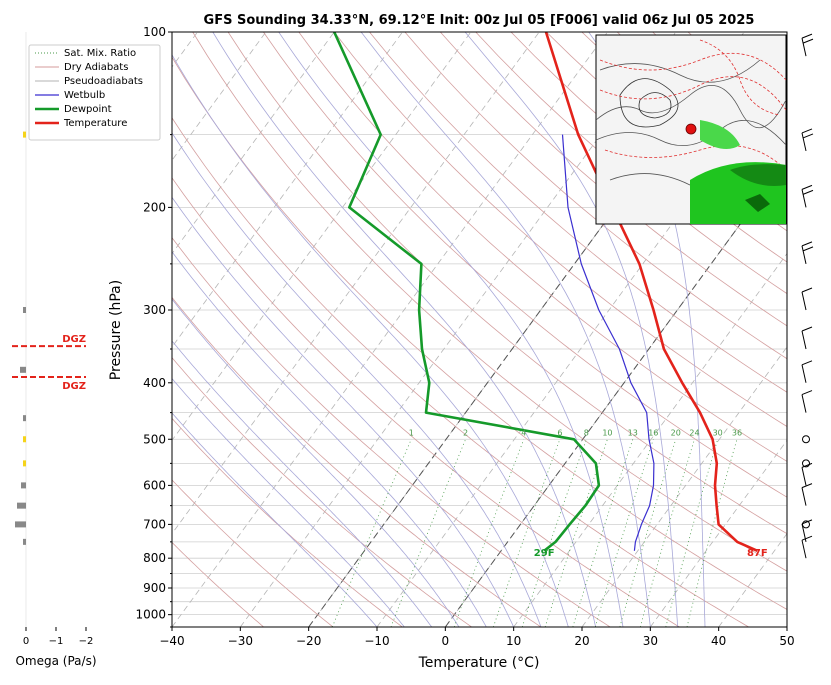  I want to click on mixing-ratio-label: 30, so click(718, 432).